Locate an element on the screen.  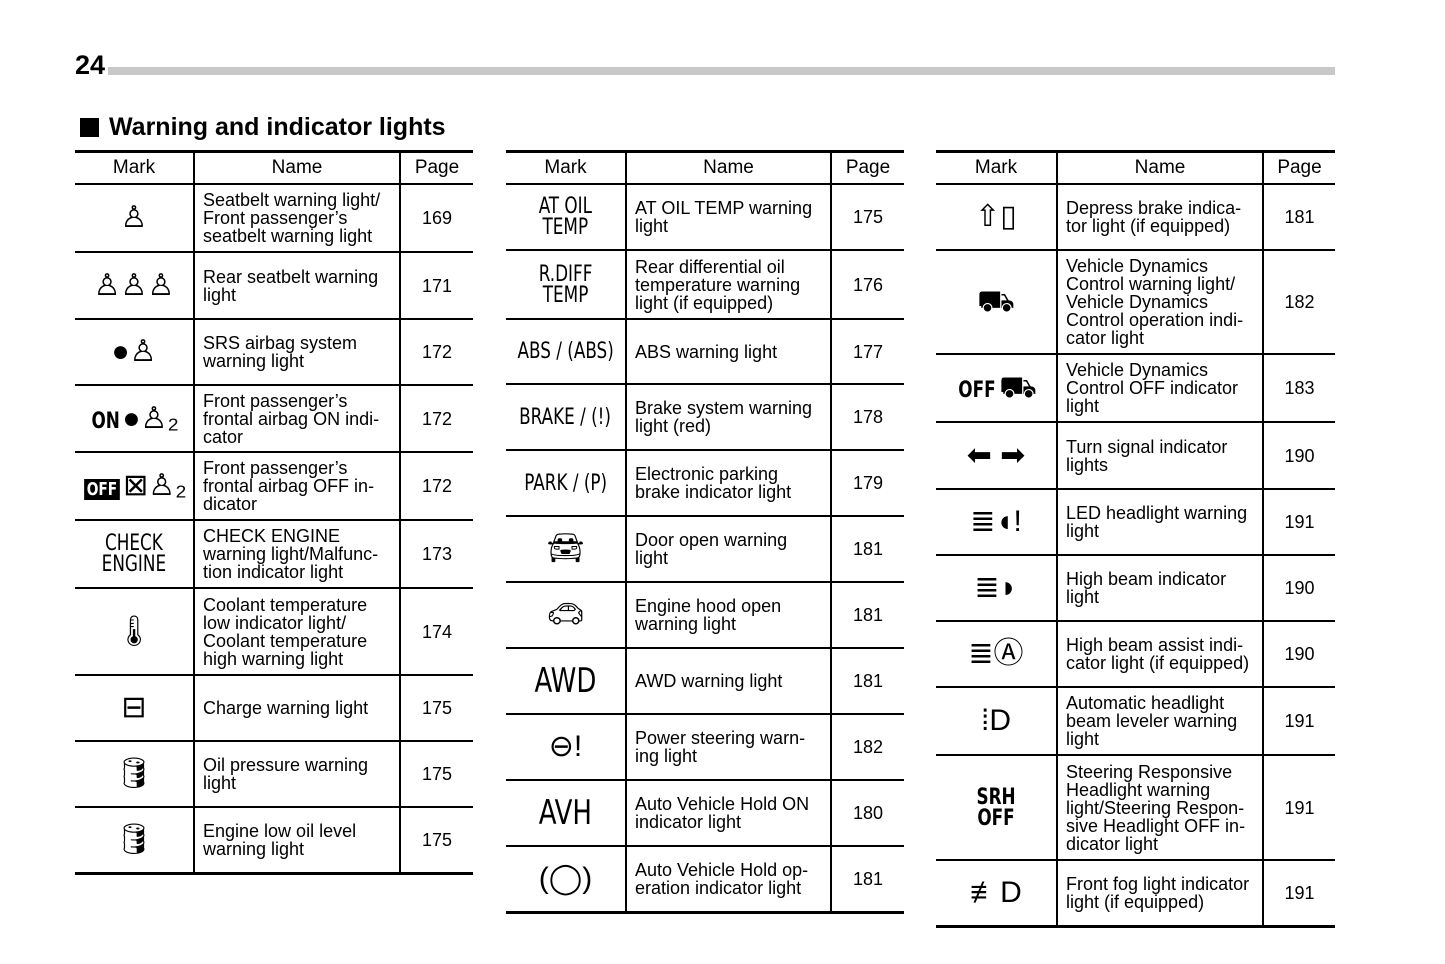
page-ref: 182 is located at coordinates (867, 747).